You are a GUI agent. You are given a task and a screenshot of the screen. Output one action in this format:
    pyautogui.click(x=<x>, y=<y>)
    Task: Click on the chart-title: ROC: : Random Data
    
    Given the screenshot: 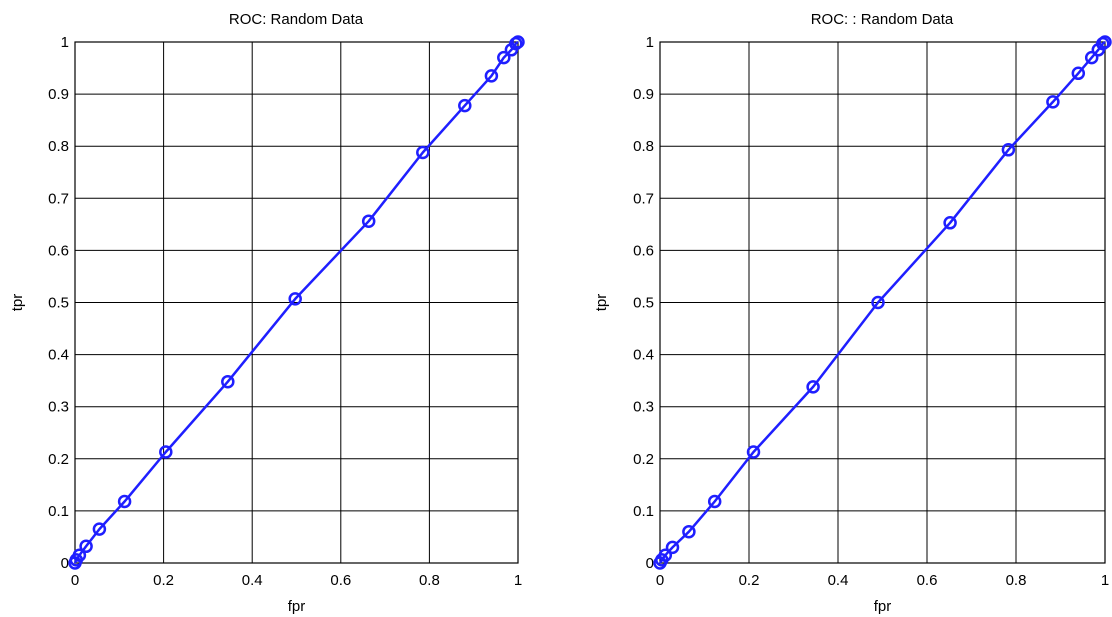 What is the action you would take?
    pyautogui.click(x=882, y=19)
    